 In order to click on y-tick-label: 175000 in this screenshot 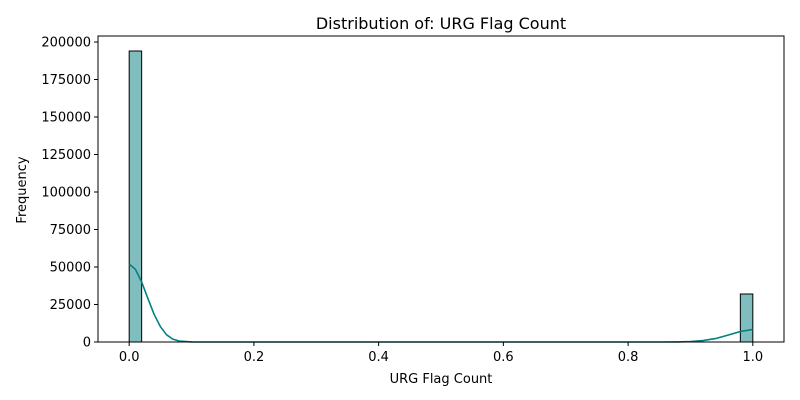, I will do `click(66, 80)`.